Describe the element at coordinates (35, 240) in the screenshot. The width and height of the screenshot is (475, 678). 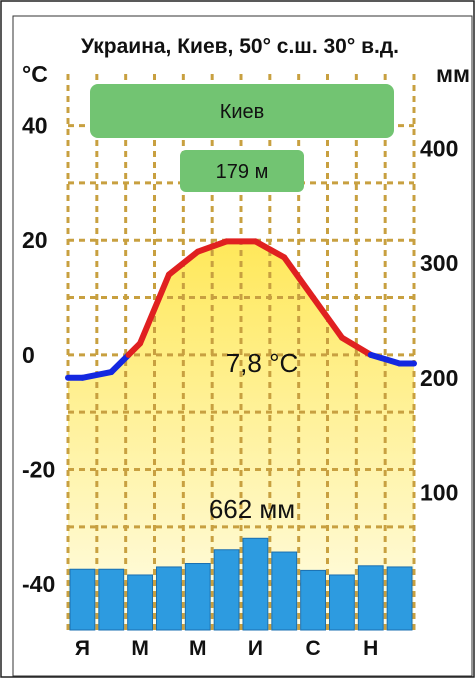
I see `temperature-tick-label: 20` at that location.